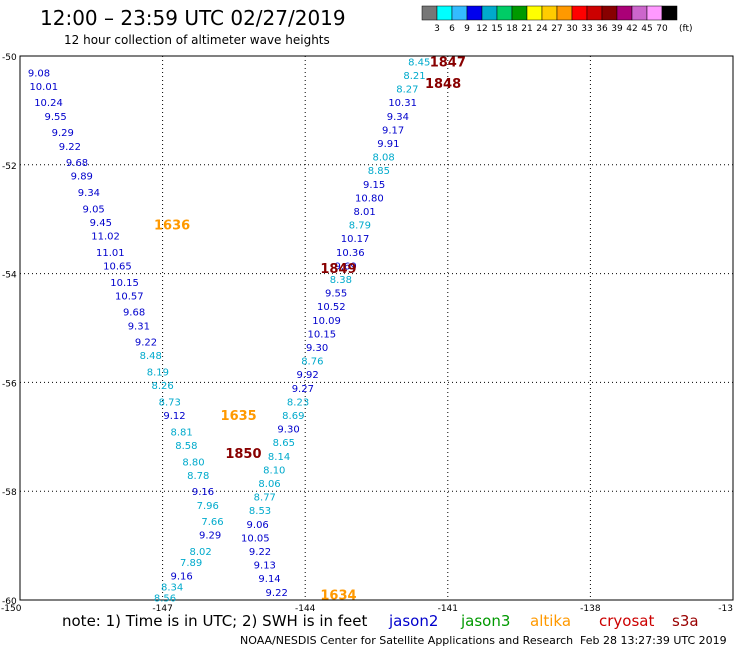  I want to click on colorbar-legend: 3 6 9 12 15 18 21 24 27 30 33 36 39 42 45 70 (ft), so click(557, 19).